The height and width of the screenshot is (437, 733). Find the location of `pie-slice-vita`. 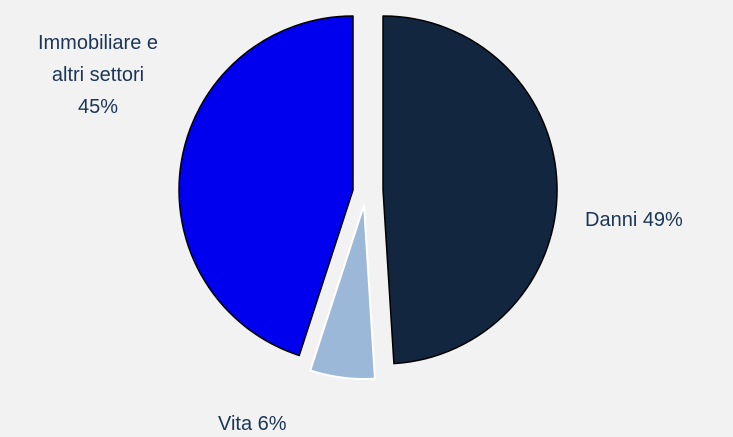

pie-slice-vita is located at coordinates (342, 292).